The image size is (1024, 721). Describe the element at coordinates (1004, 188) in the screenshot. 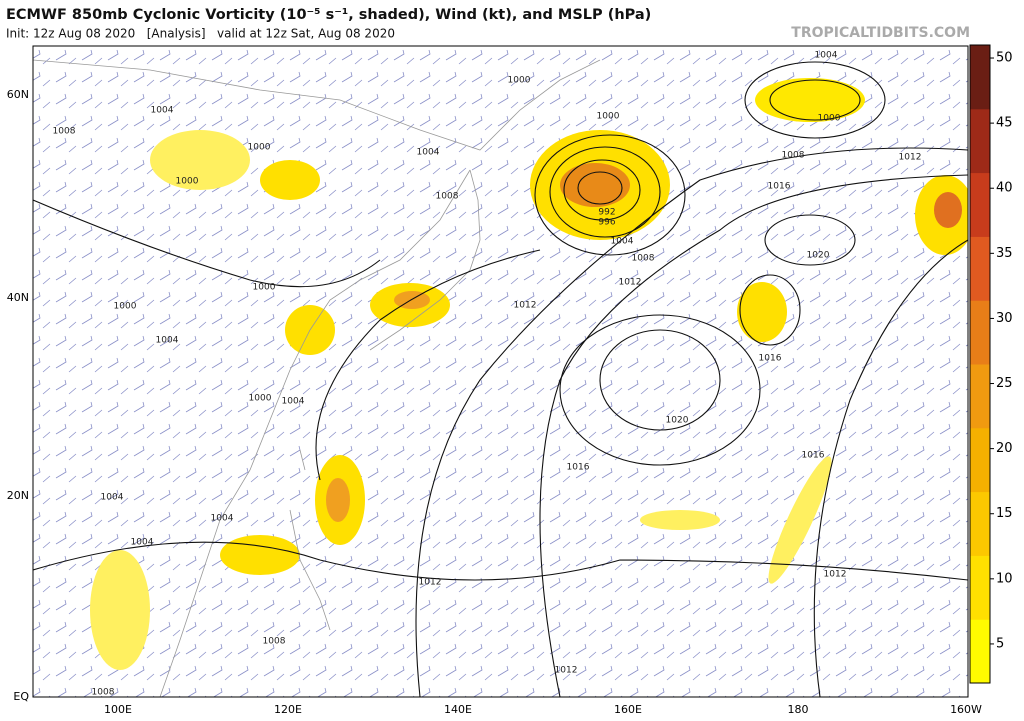

I see `colorbar-tick-label: 40` at that location.